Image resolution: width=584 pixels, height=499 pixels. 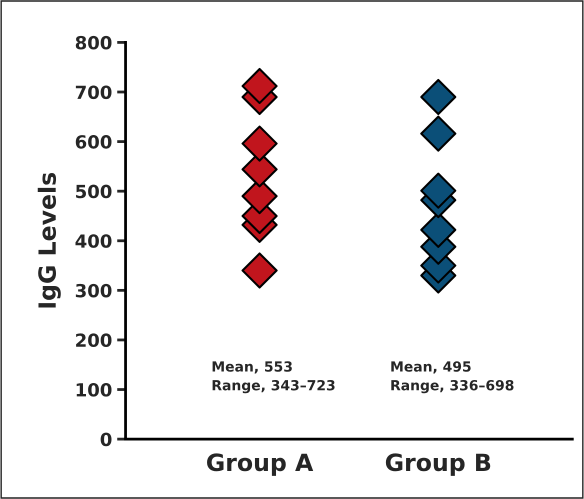 What do you see at coordinates (452, 377) in the screenshot?
I see `annotation: Mean, 495 Range, 336–698` at bounding box center [452, 377].